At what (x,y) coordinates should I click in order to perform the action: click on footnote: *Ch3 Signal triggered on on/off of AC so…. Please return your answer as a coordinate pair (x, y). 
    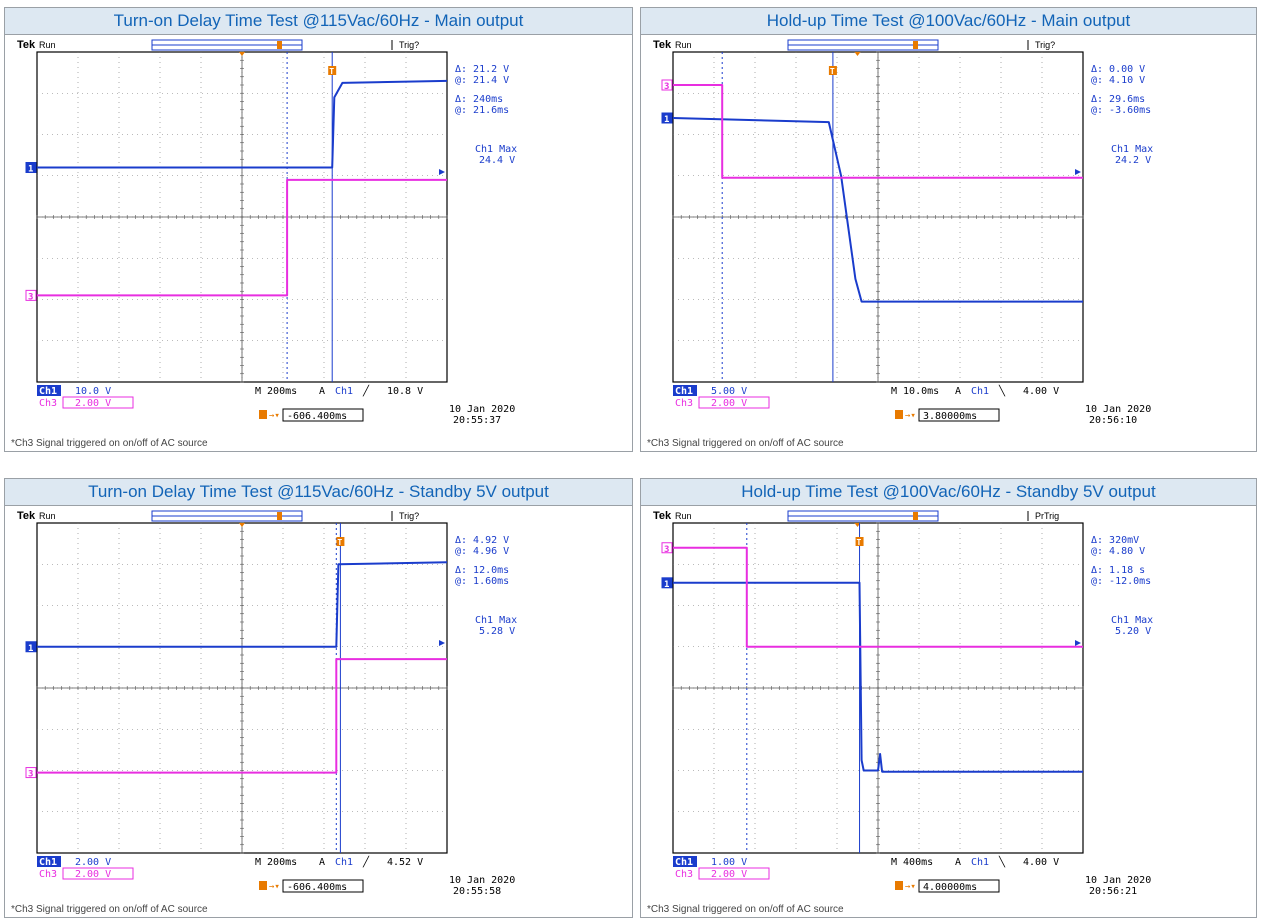
    Looking at the image, I should click on (745, 909).